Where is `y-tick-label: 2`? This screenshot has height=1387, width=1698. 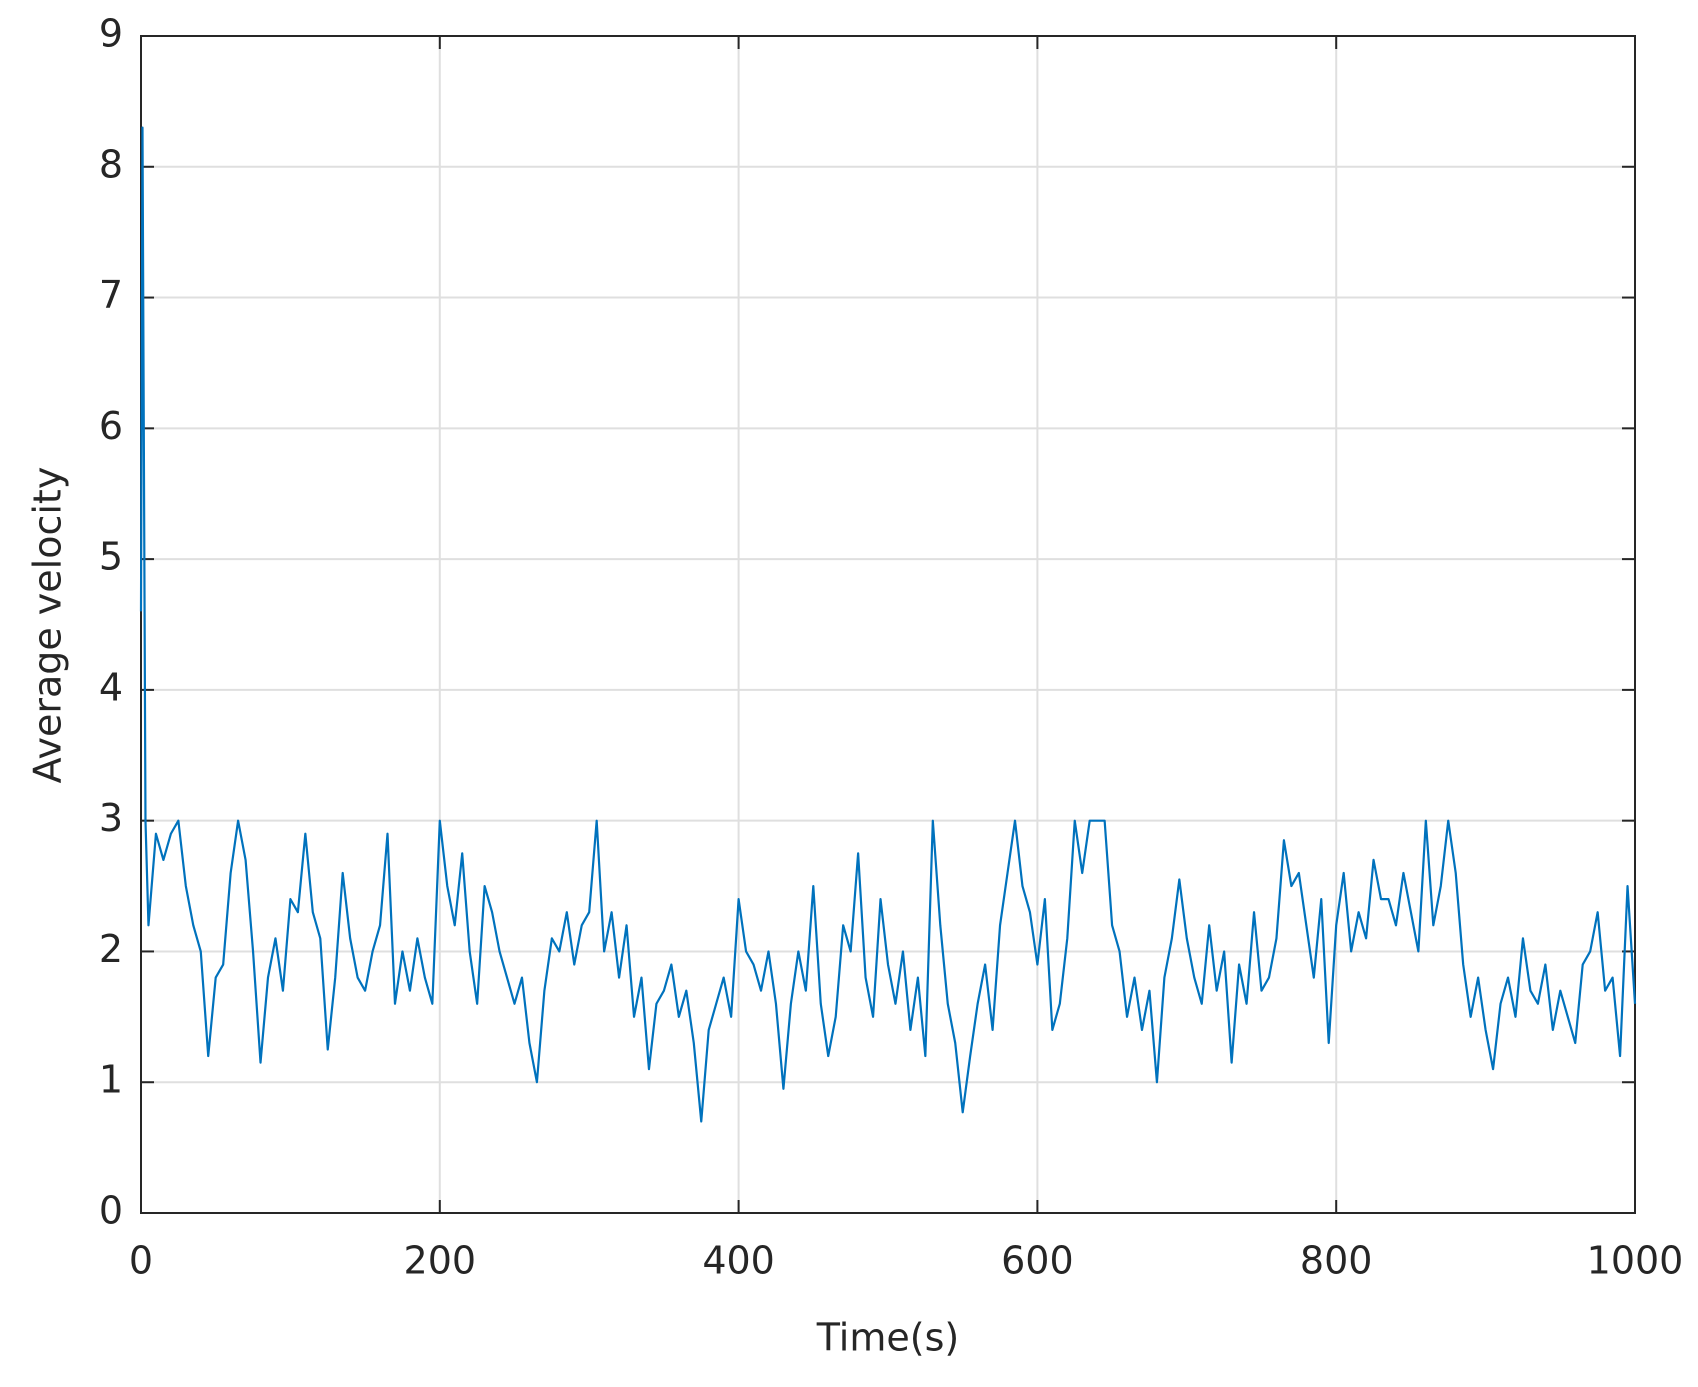 y-tick-label: 2 is located at coordinates (111, 949).